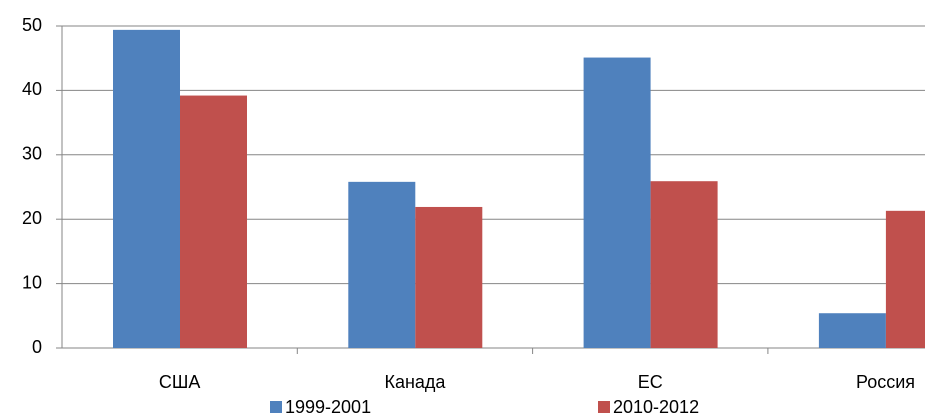 The width and height of the screenshot is (925, 417). I want to click on x-tick-label: Россия, so click(885, 382).